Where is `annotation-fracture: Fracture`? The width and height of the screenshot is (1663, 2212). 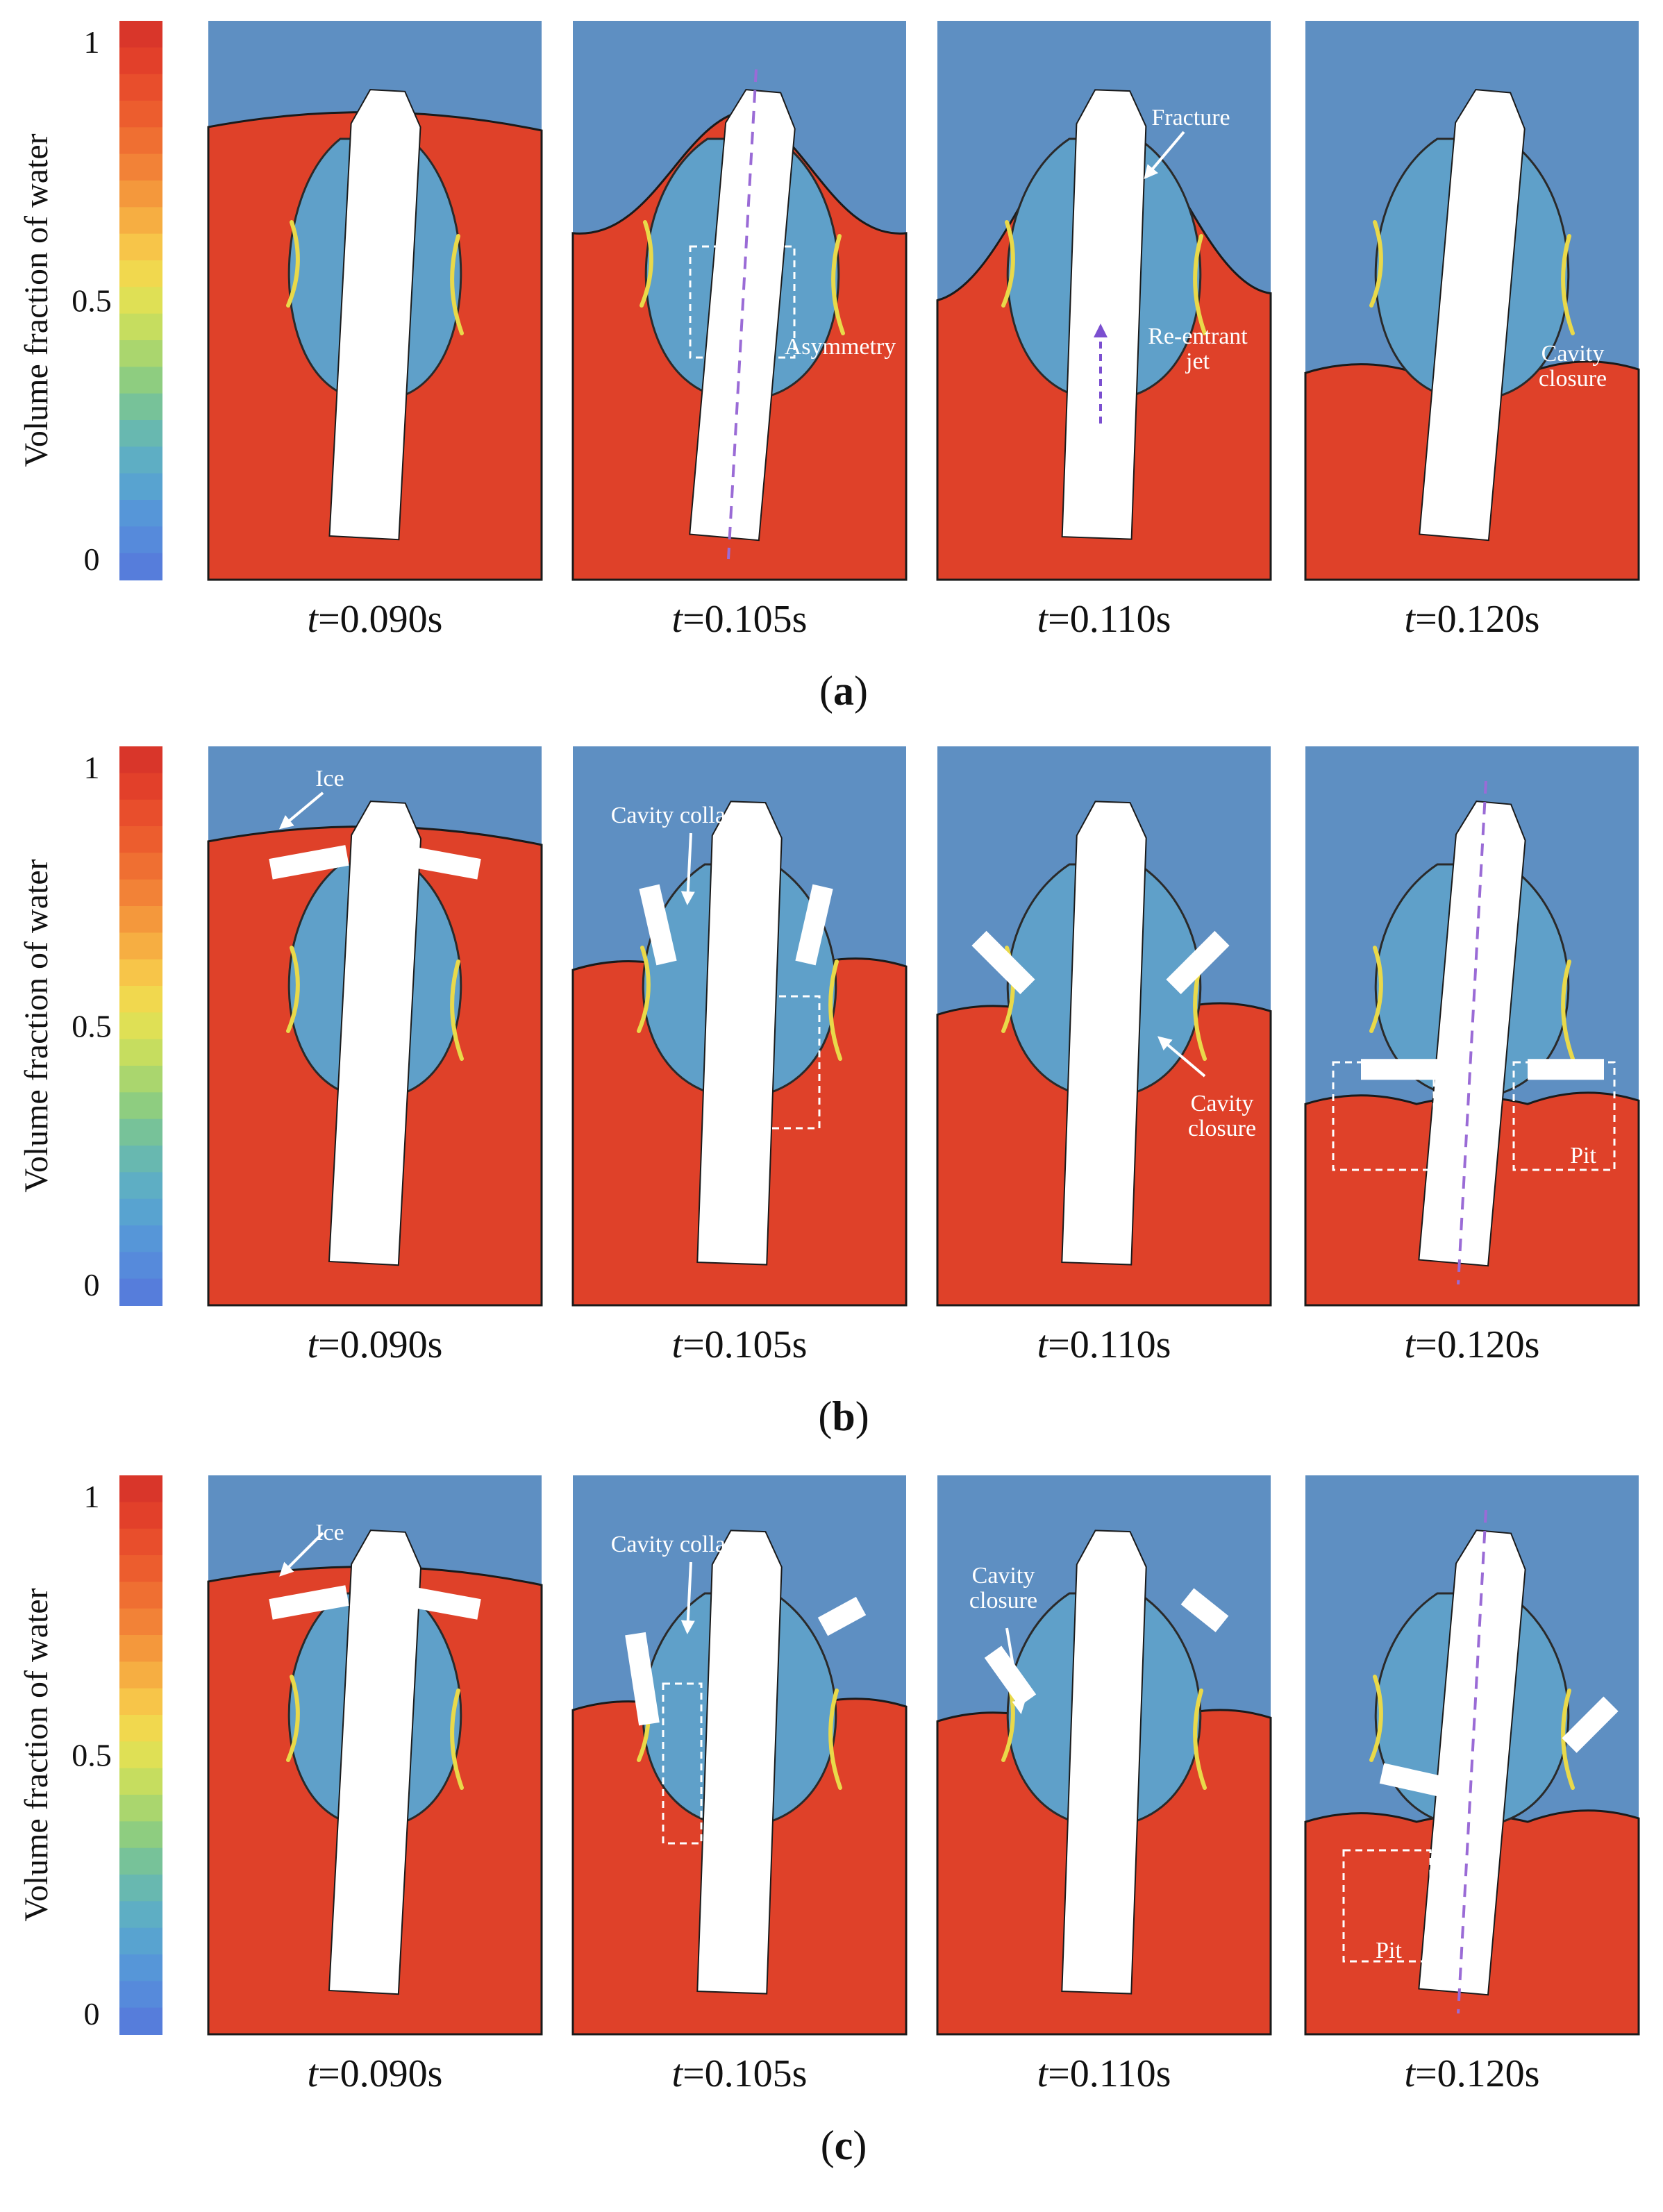
annotation-fracture: Fracture is located at coordinates (1190, 118).